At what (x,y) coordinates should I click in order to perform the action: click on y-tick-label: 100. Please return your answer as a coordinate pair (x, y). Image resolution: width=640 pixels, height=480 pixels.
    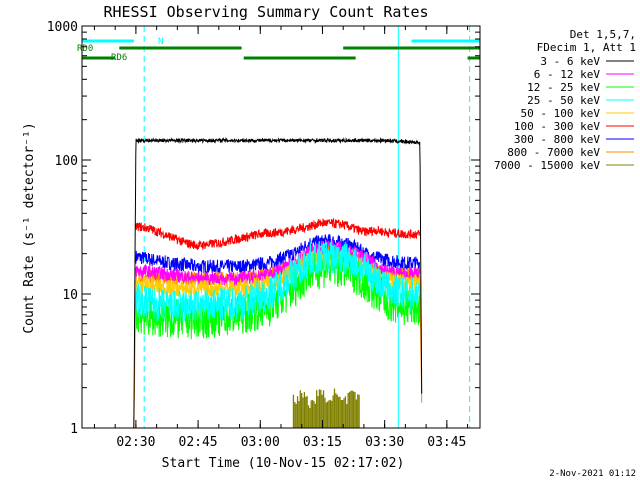
    Looking at the image, I should click on (66, 161).